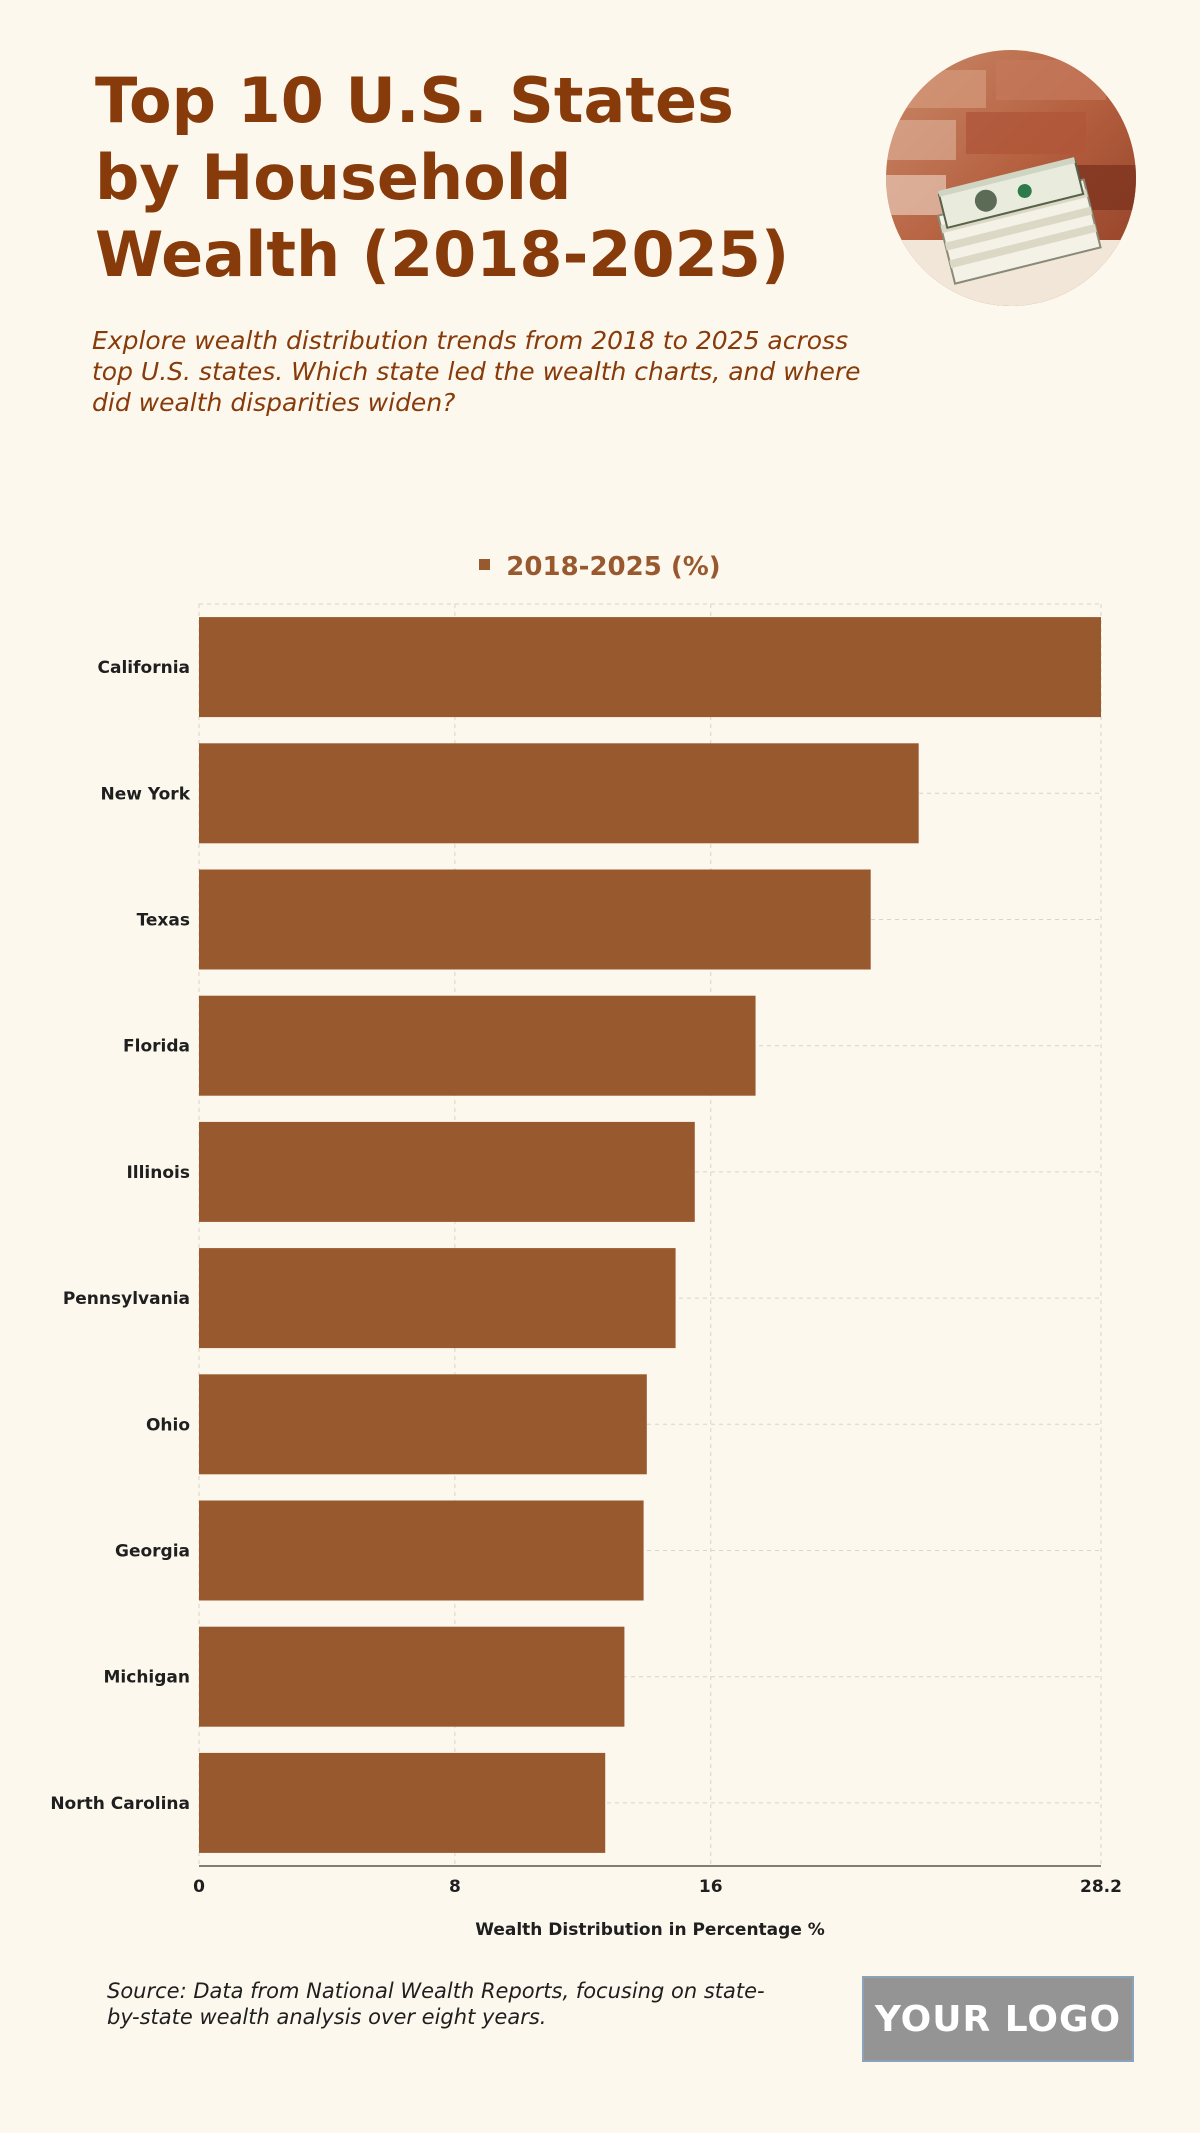 The width and height of the screenshot is (1200, 2133). I want to click on bar-california, so click(650, 667).